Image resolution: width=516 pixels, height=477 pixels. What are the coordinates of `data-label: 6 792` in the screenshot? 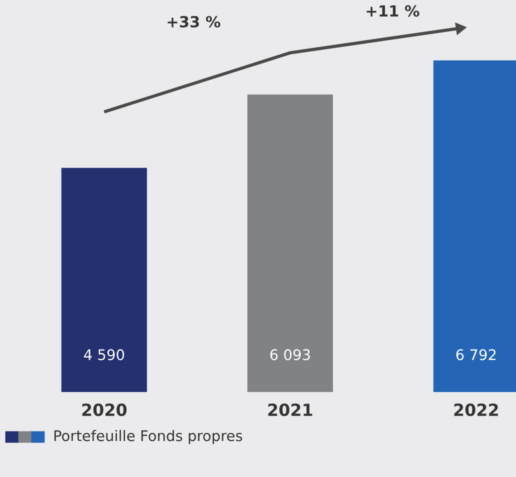 It's located at (476, 354).